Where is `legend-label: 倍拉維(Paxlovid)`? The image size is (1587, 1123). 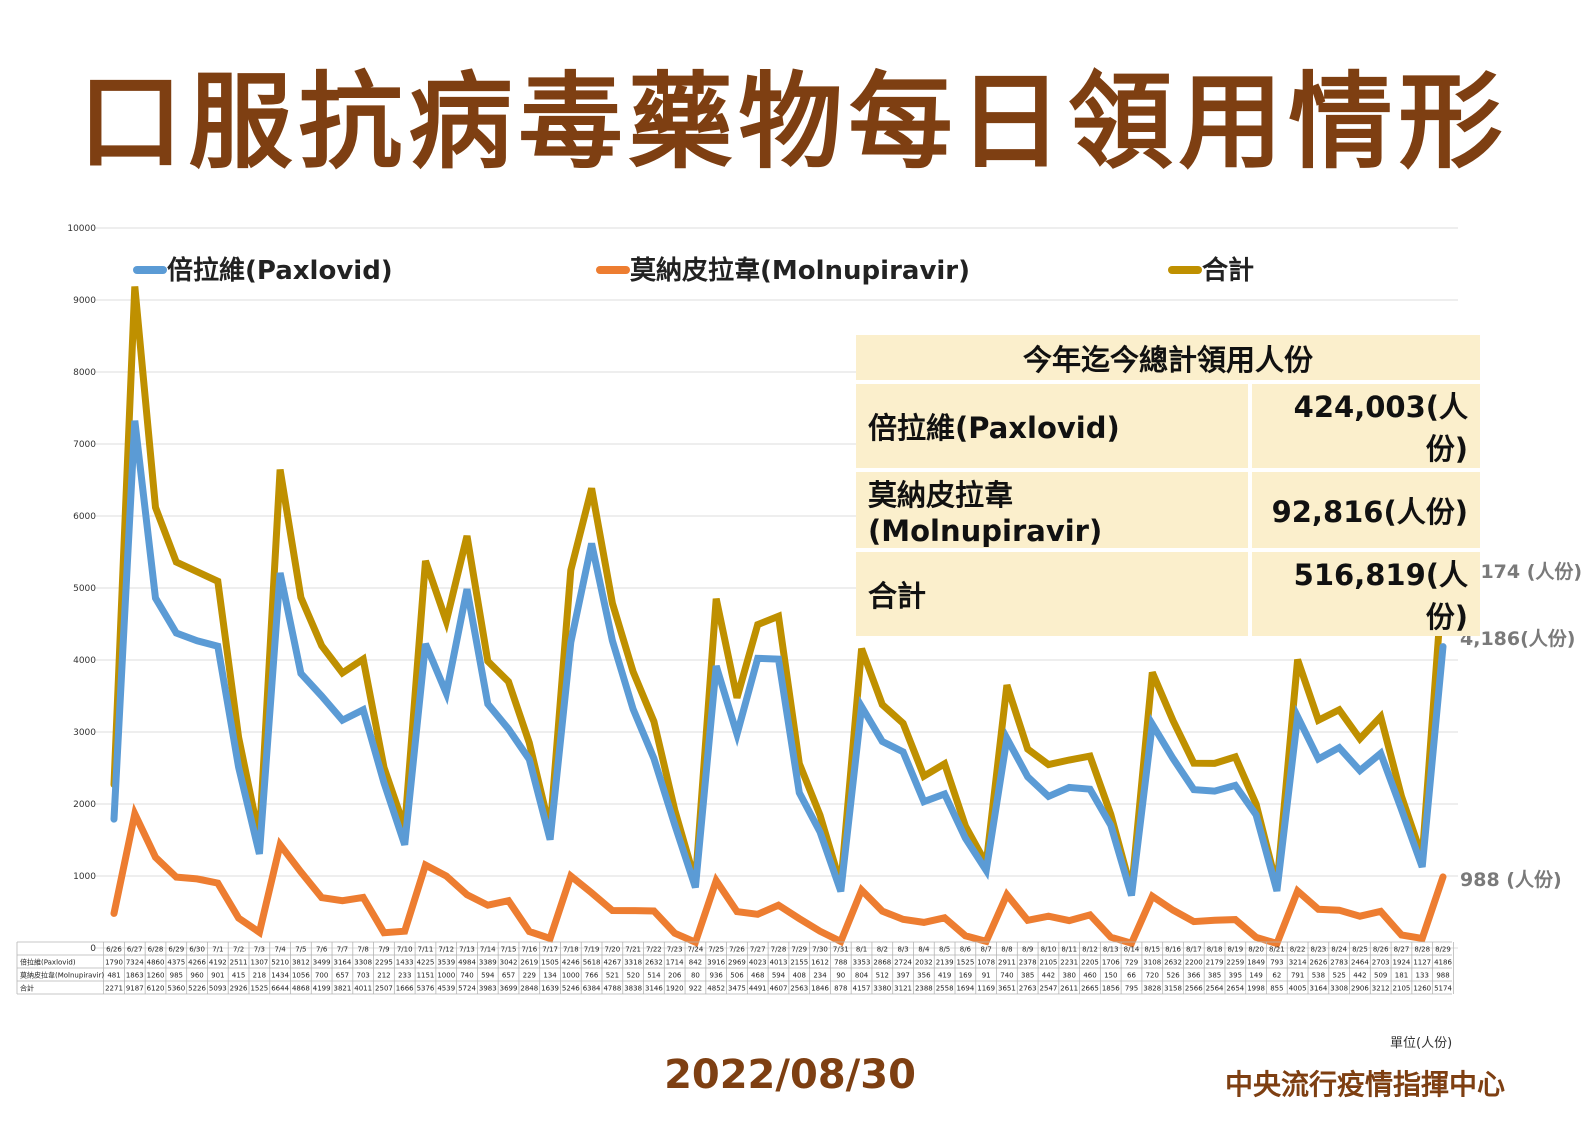
legend-label: 倍拉維(Paxlovid) is located at coordinates (280, 270).